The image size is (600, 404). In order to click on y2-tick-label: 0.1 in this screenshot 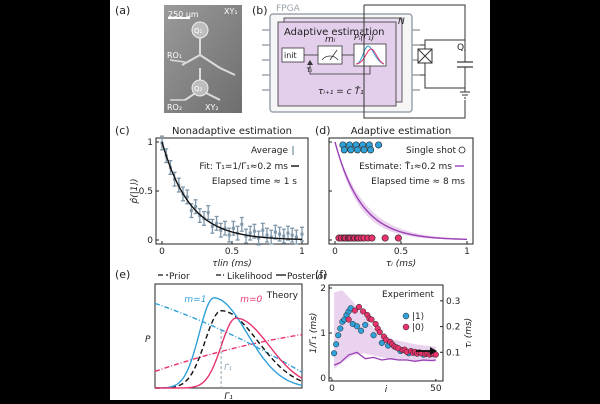, I will do `click(453, 353)`.